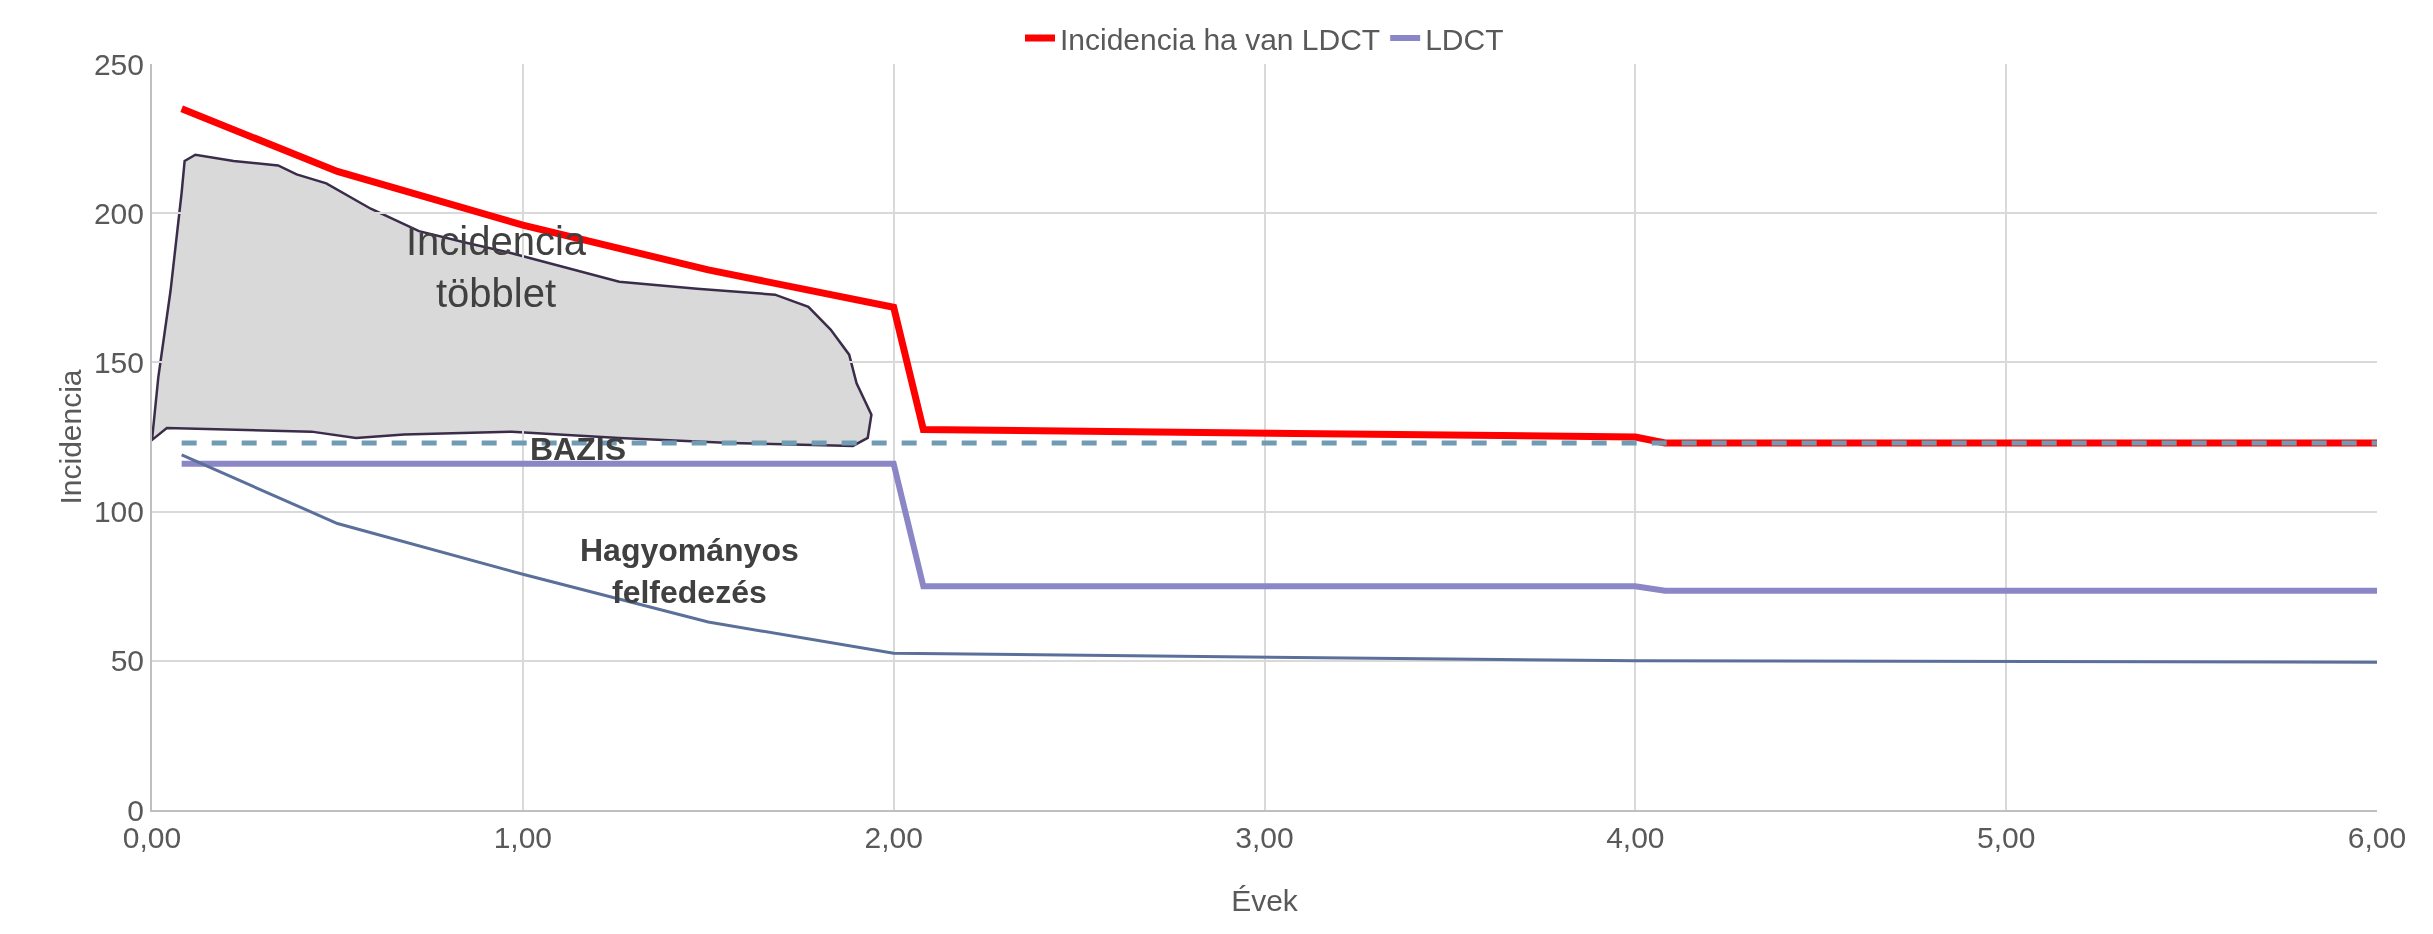 Image resolution: width=2433 pixels, height=934 pixels. What do you see at coordinates (118, 512) in the screenshot?
I see `y-tick-label: 100` at bounding box center [118, 512].